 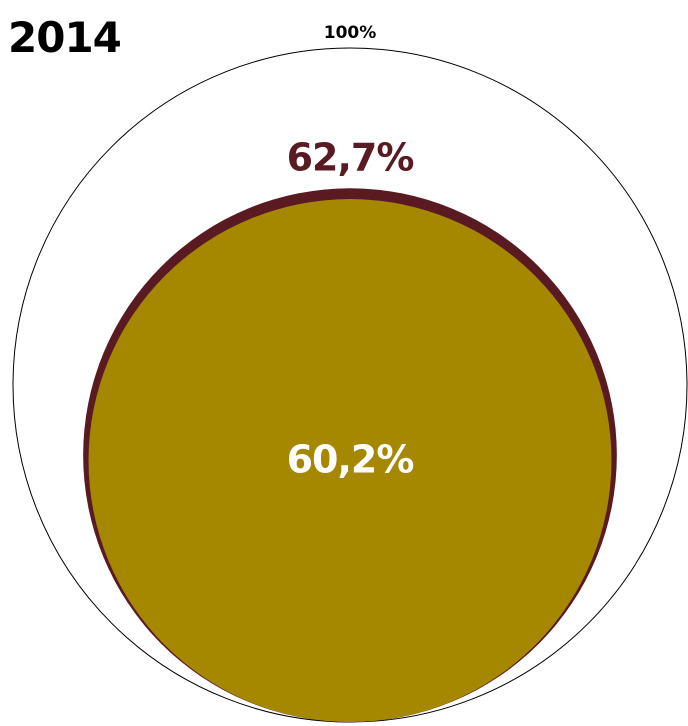 I want to click on middle-circle-label: 62,7%, so click(x=350, y=157).